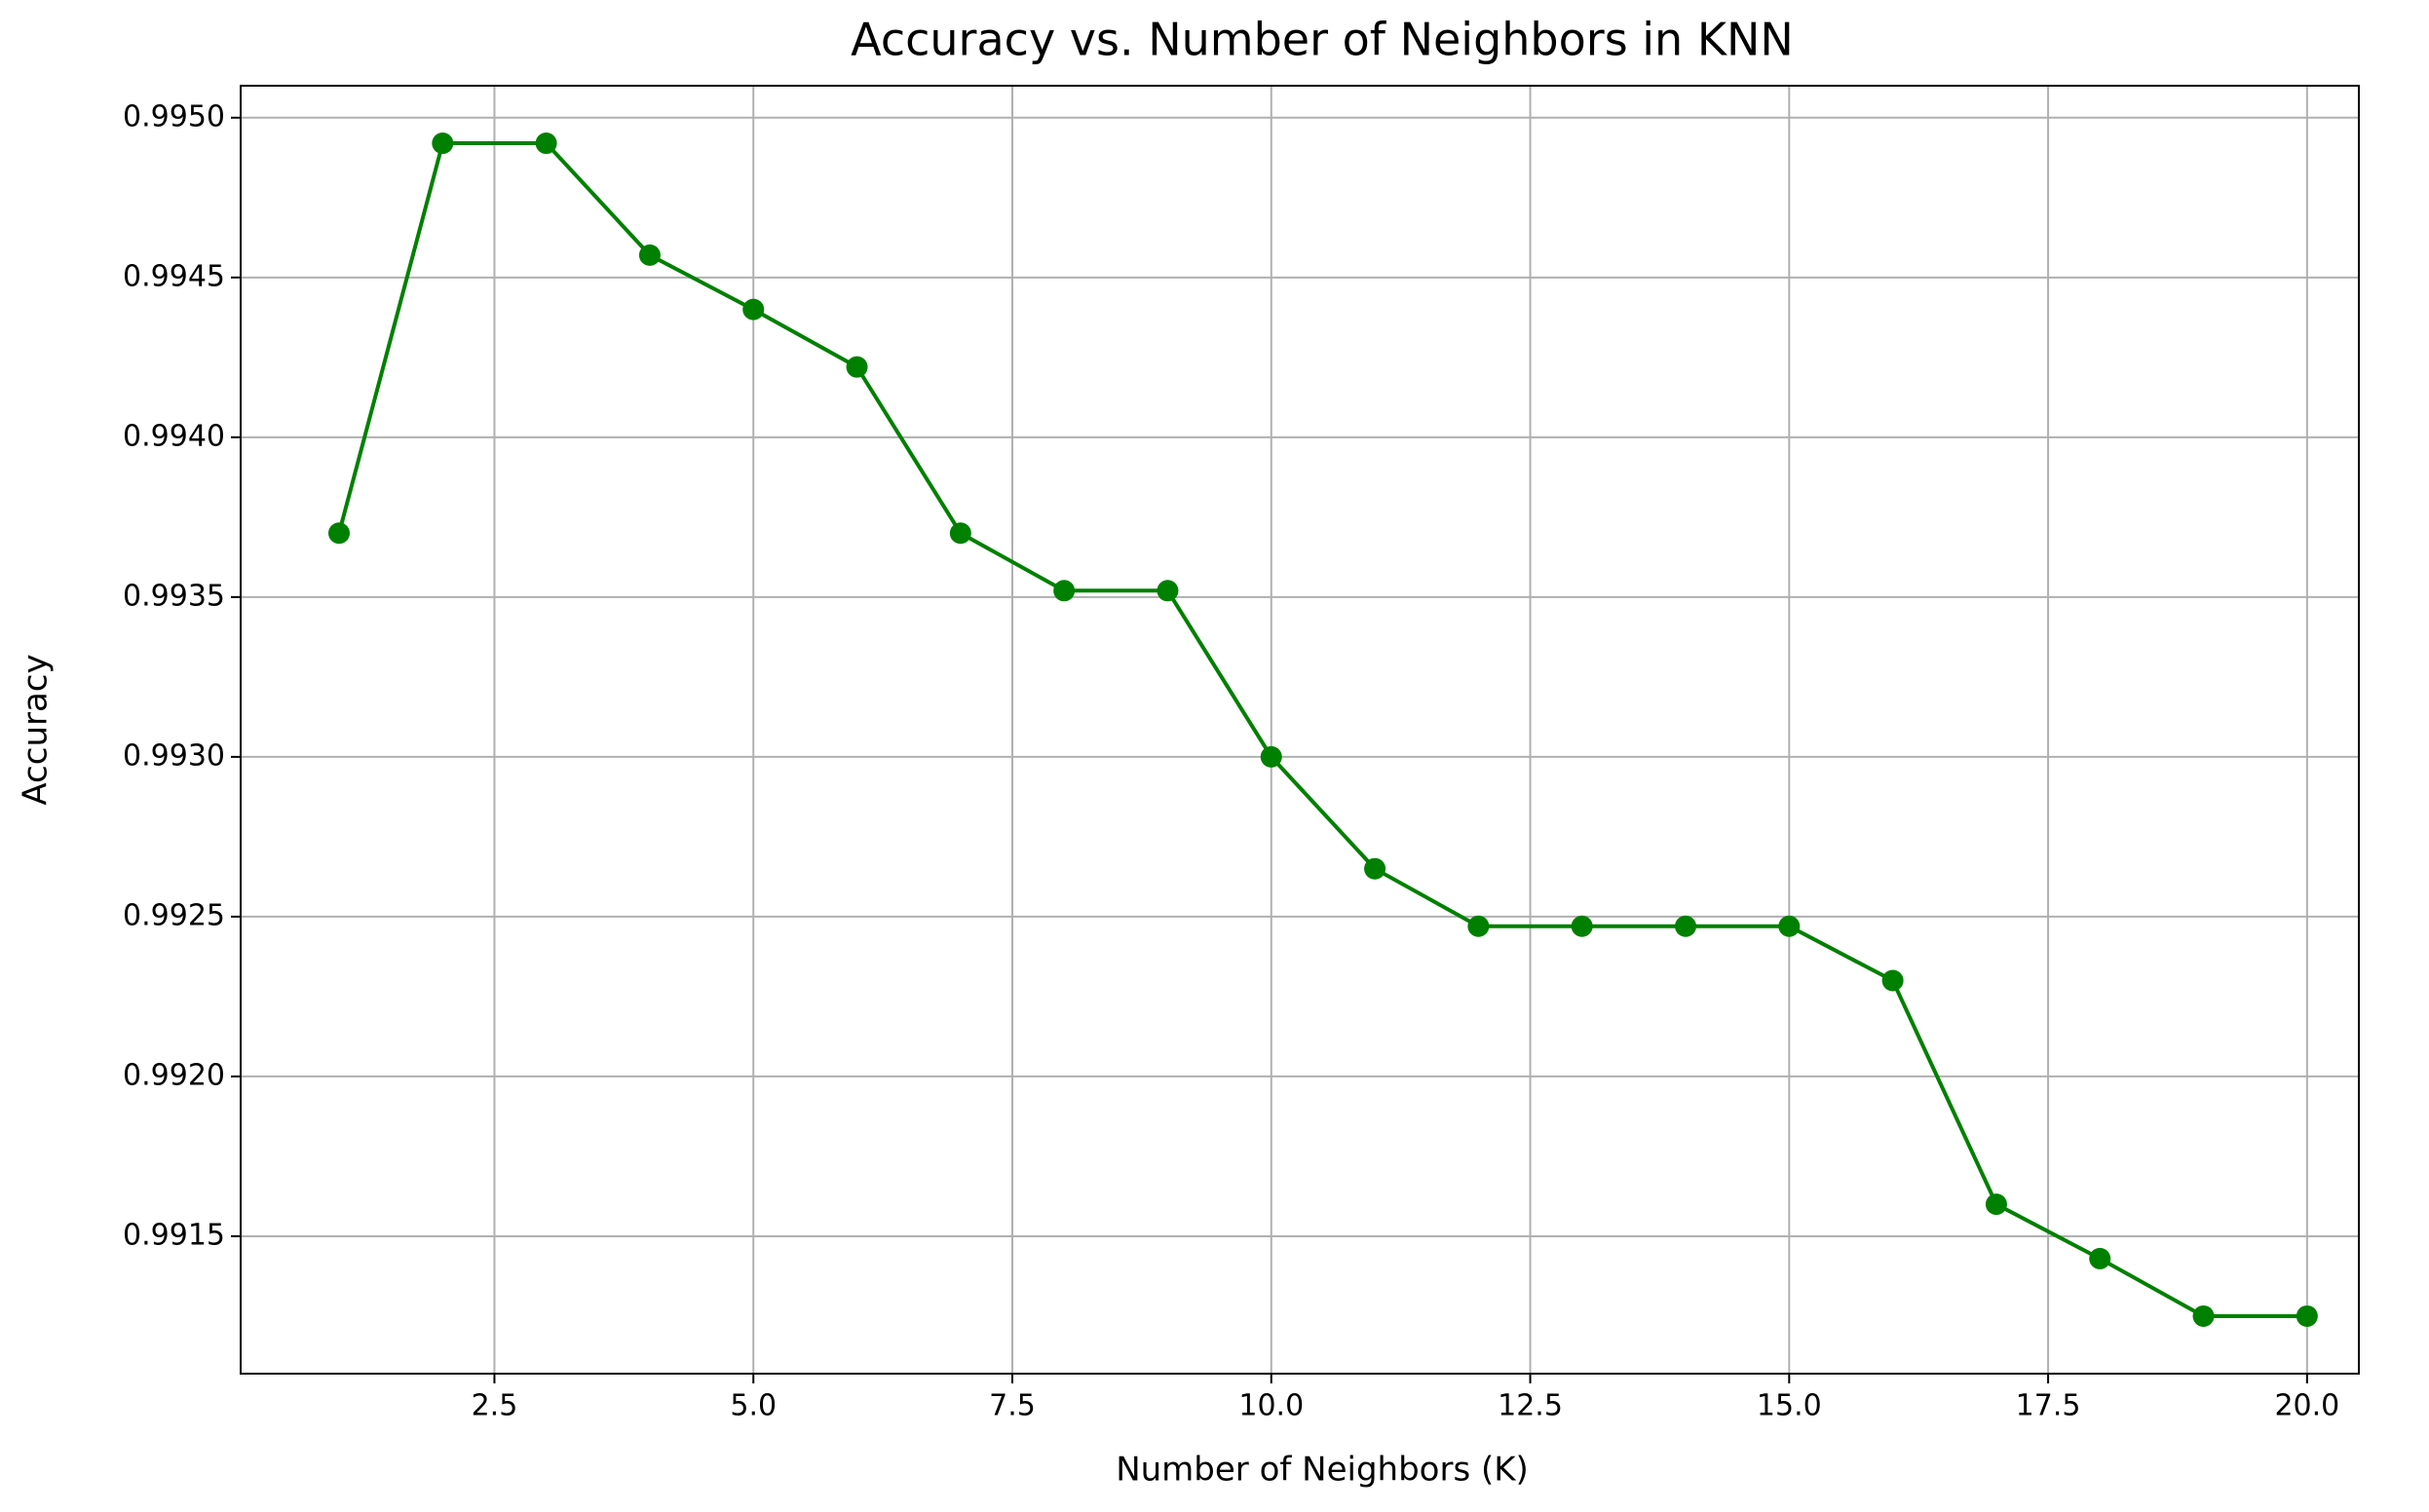  I want to click on y-tick-label: 0.9935, so click(174, 596).